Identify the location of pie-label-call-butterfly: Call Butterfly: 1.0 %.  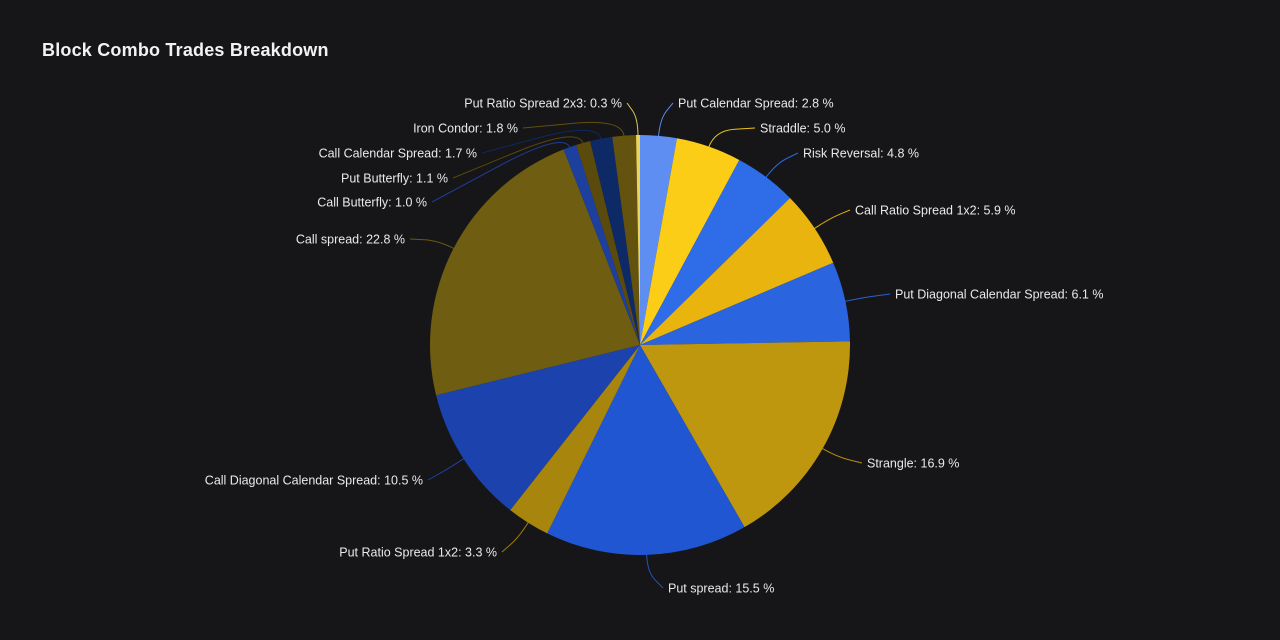
(372, 203).